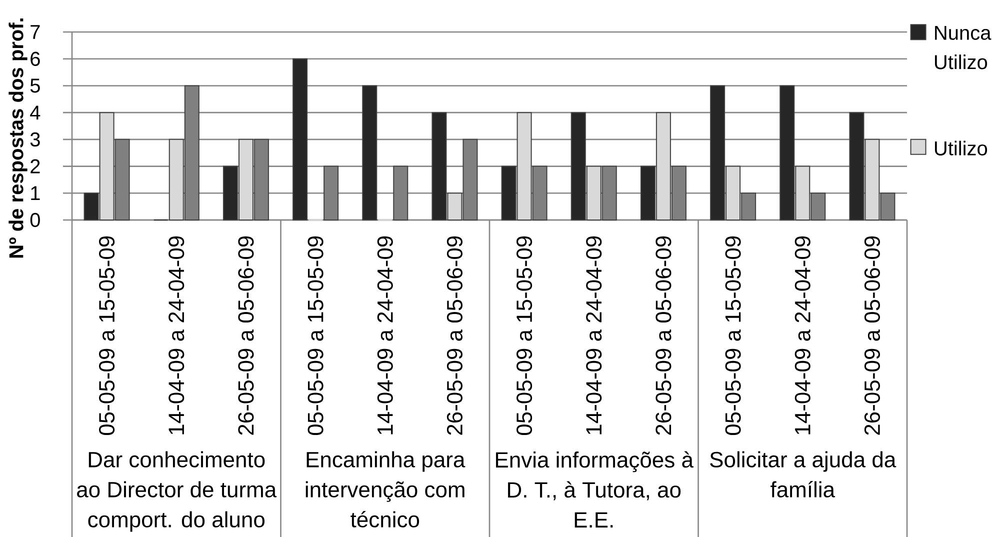 The image size is (995, 537). I want to click on y-tick-label: 1, so click(35, 193).